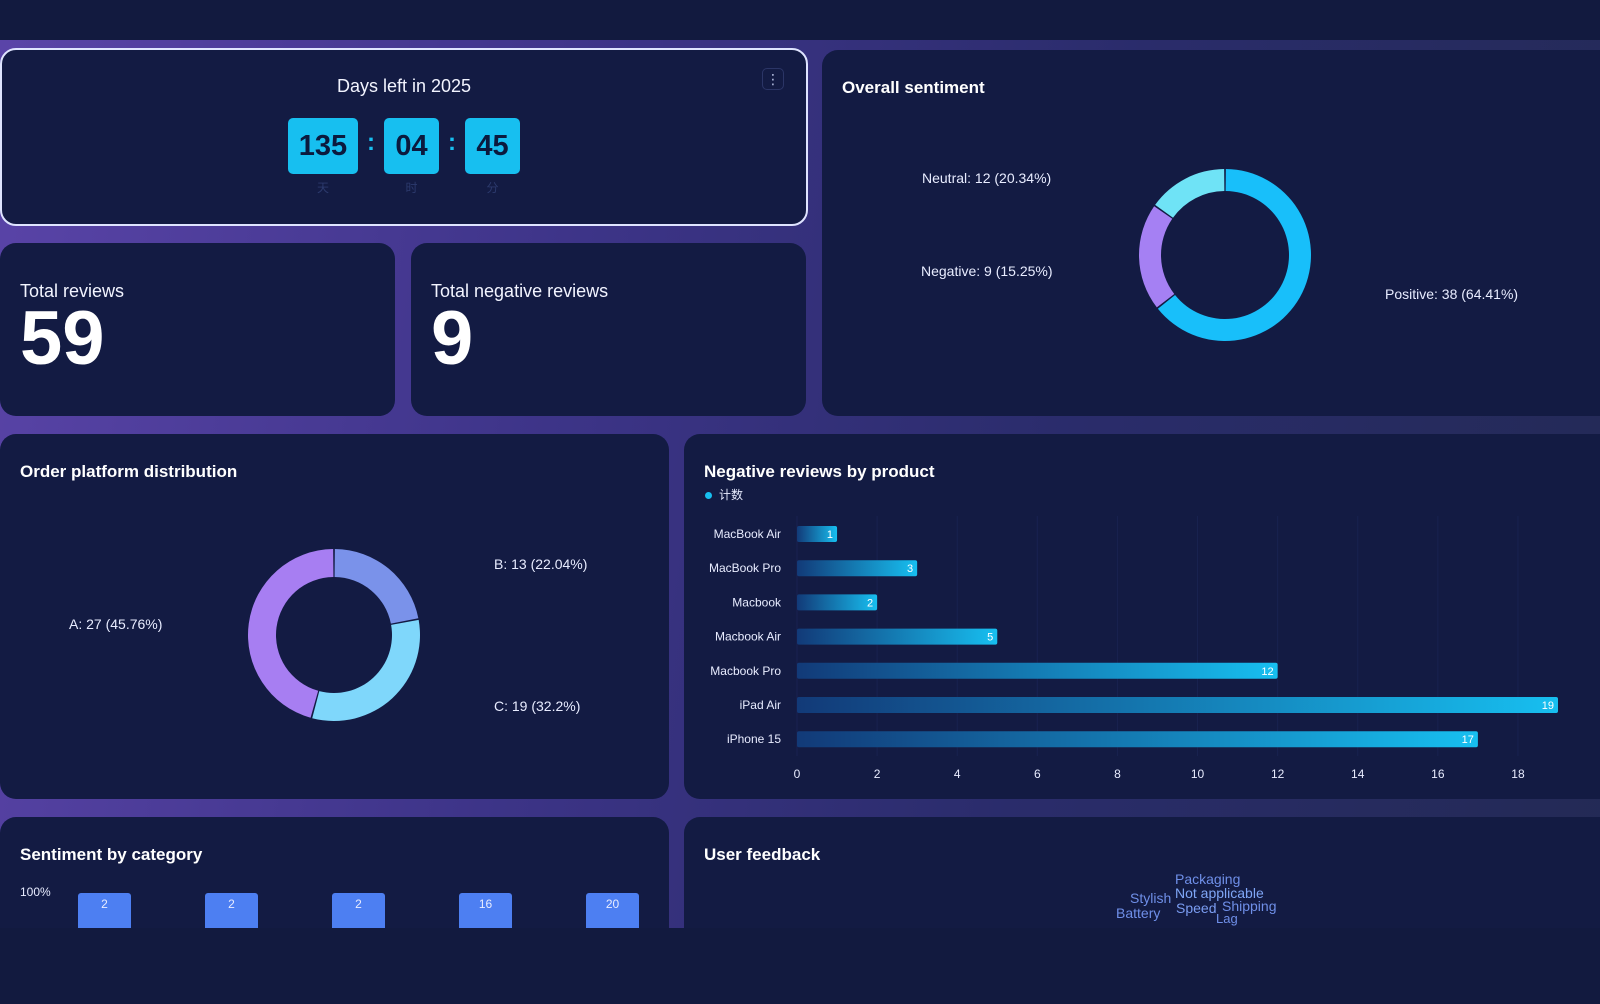 This screenshot has width=1600, height=1004. What do you see at coordinates (1358, 774) in the screenshot?
I see `x-tick-label: 14` at bounding box center [1358, 774].